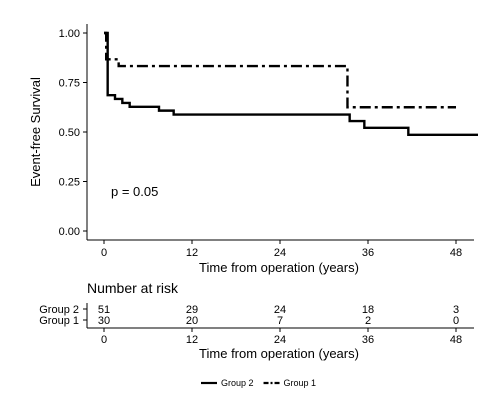 The height and width of the screenshot is (411, 501). What do you see at coordinates (192, 310) in the screenshot?
I see `risk-count: 29` at bounding box center [192, 310].